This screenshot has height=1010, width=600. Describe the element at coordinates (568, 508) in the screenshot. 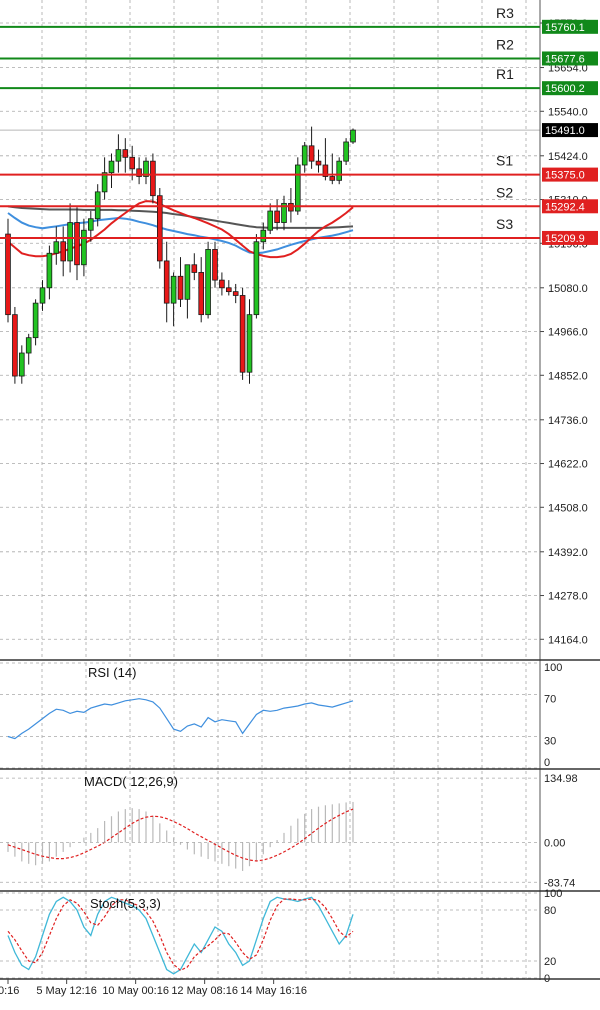

I see `price-tick-label: 14508.0` at that location.